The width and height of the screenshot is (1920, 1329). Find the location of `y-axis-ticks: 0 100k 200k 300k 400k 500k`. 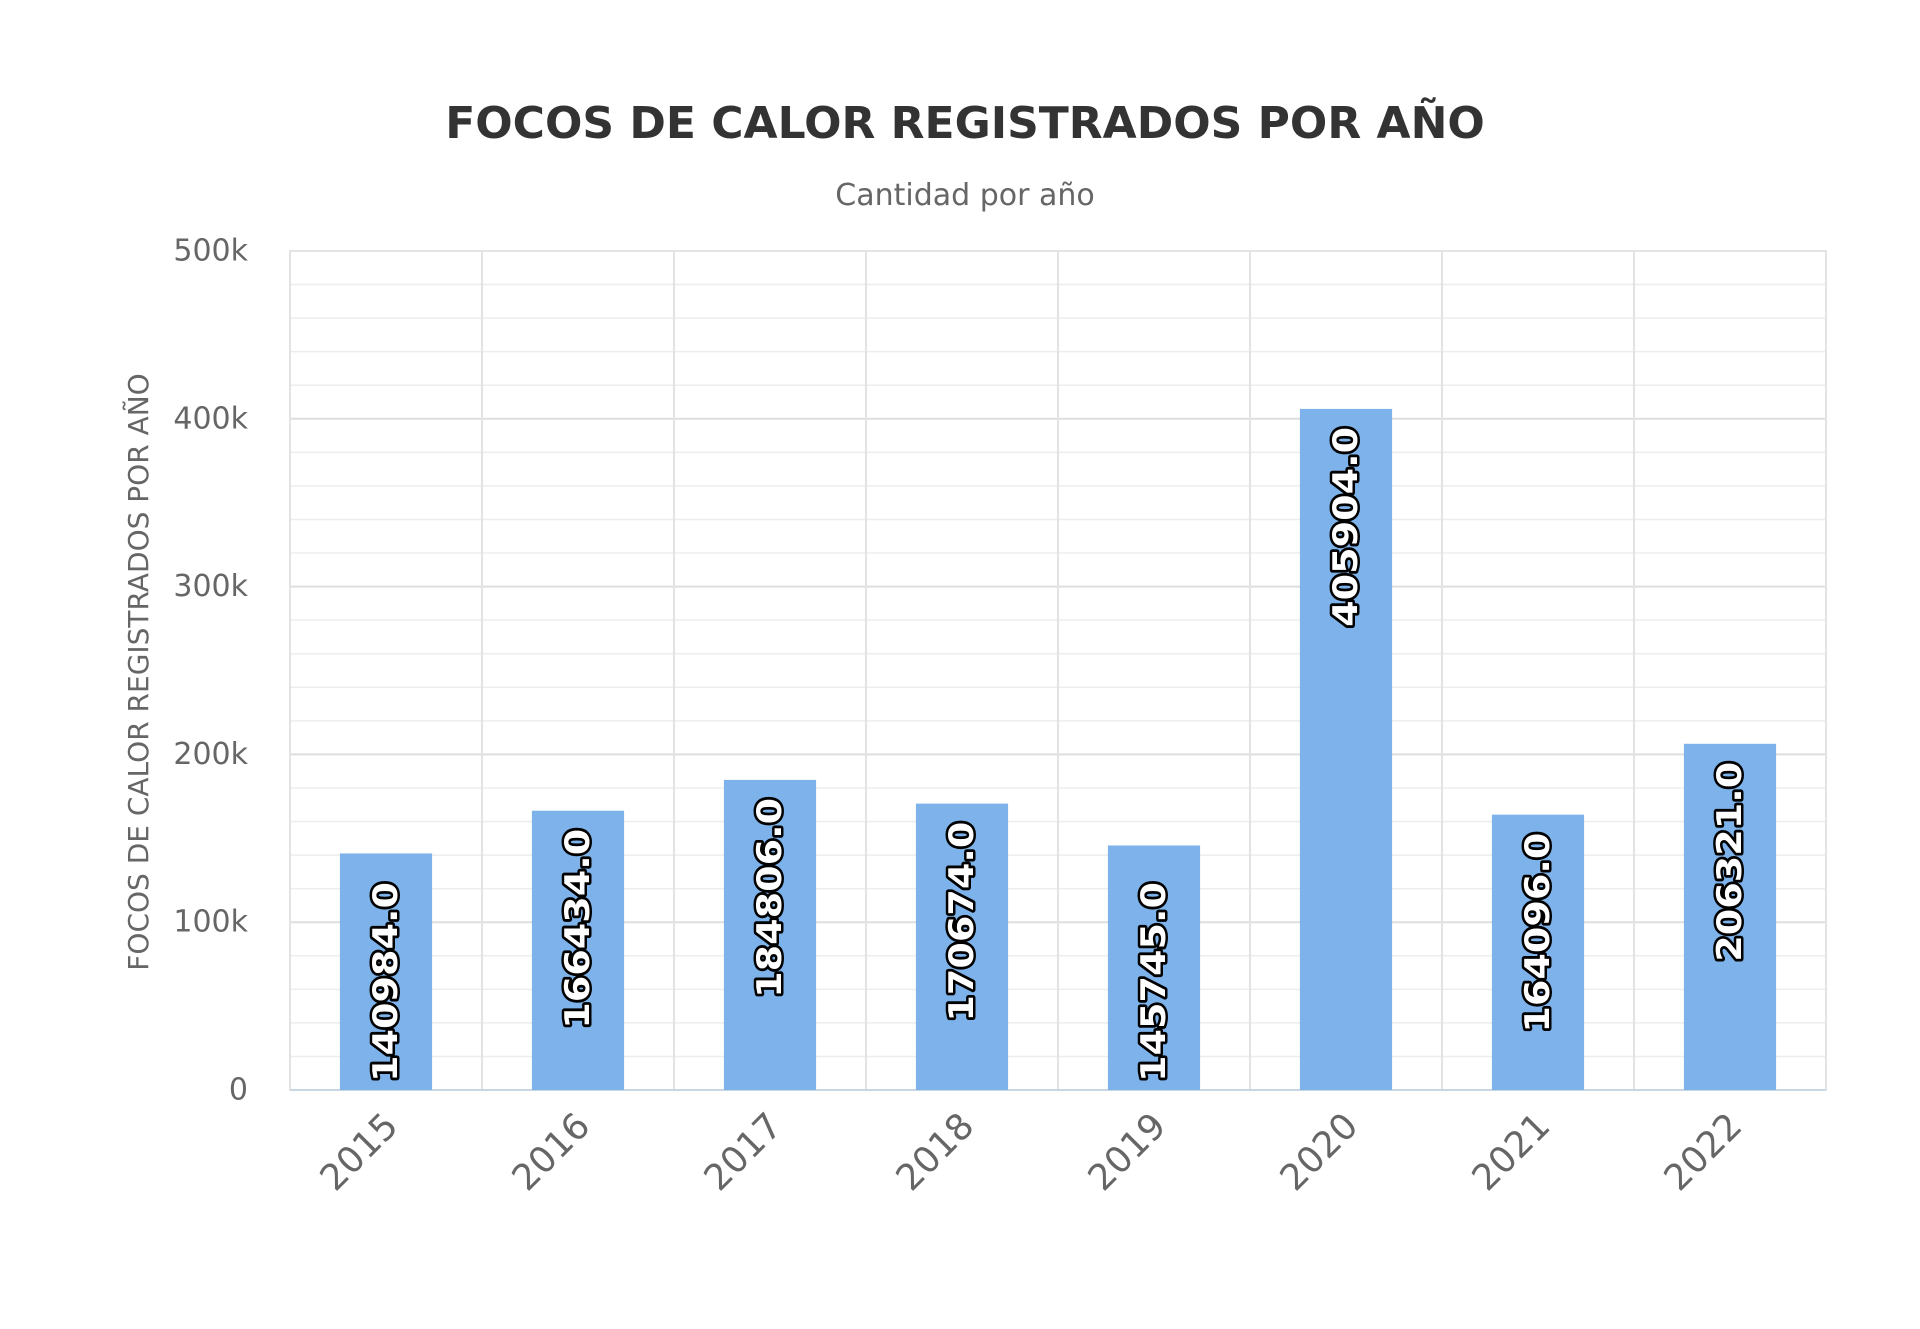

y-axis-ticks: 0 100k 200k 300k 400k 500k is located at coordinates (210, 671).